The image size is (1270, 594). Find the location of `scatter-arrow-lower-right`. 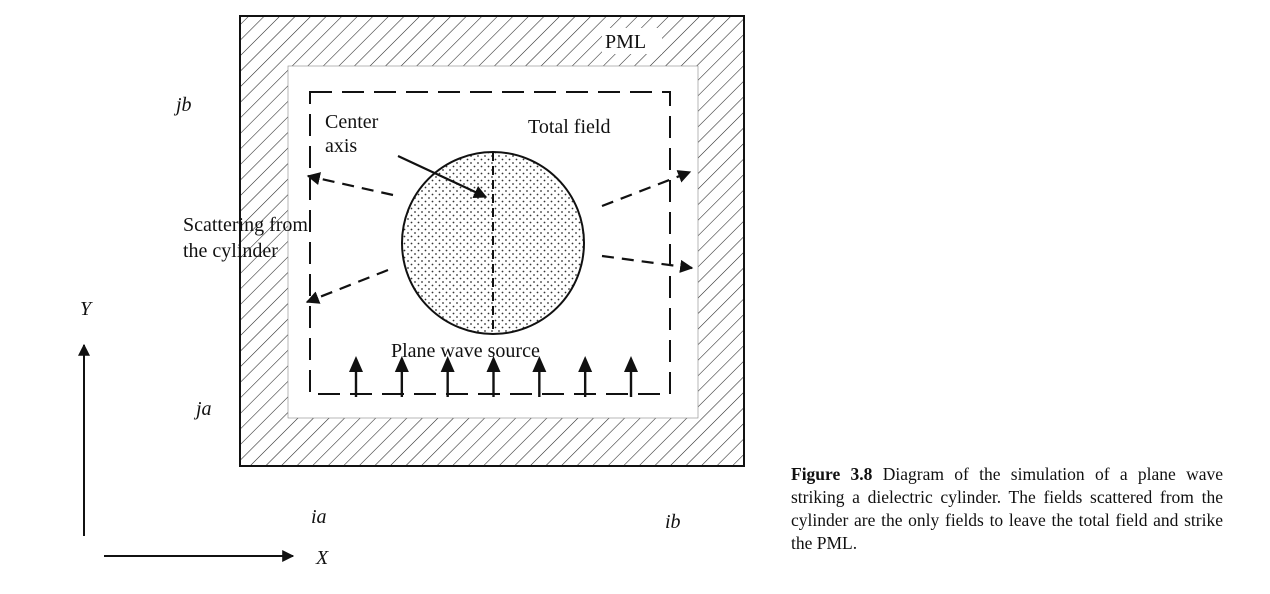

scatter-arrow-lower-right is located at coordinates (647, 263).